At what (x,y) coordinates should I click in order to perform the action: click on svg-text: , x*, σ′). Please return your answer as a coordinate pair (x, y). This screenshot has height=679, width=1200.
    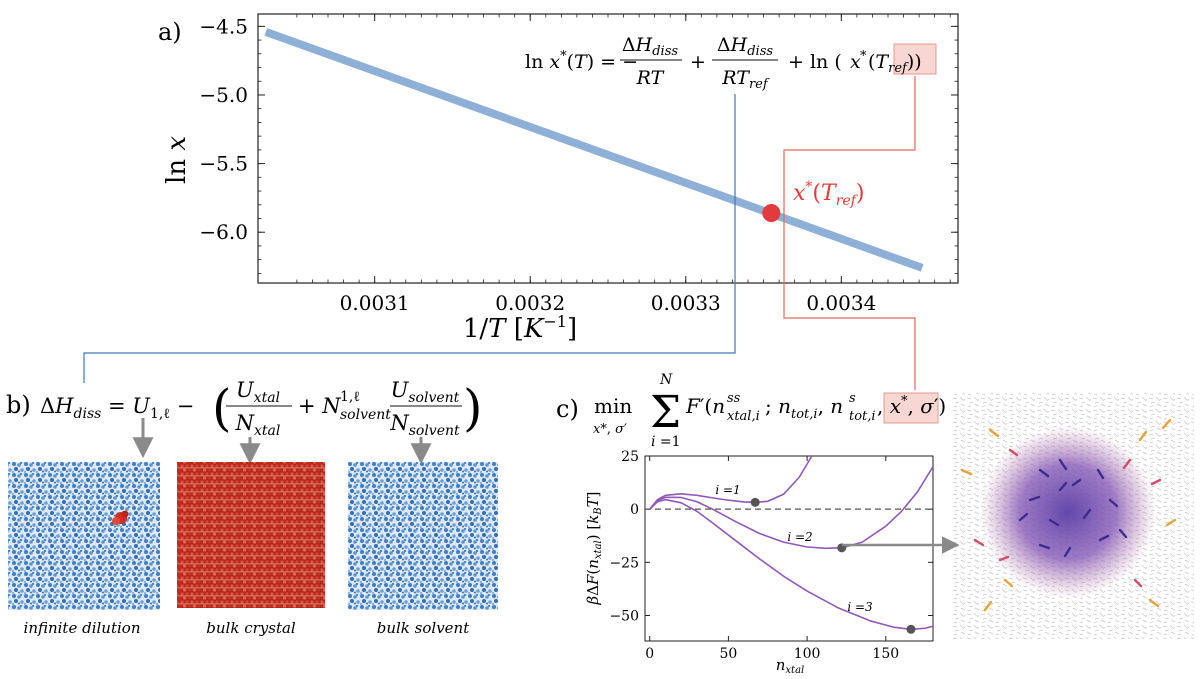
    Looking at the image, I should click on (911, 406).